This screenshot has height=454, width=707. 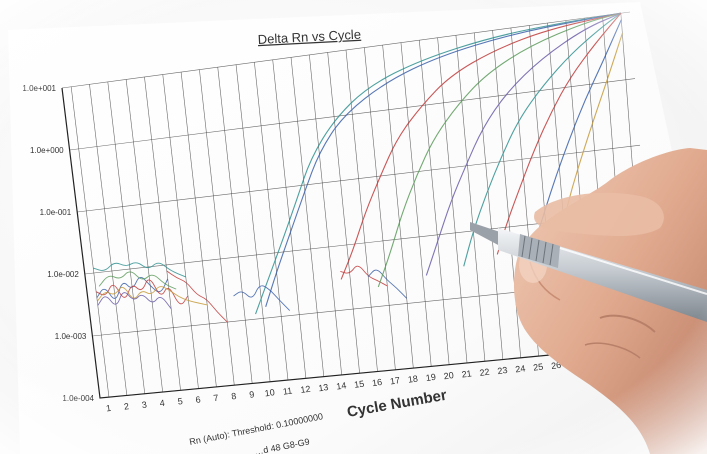 I want to click on x-tick-label: 20, so click(x=448, y=375).